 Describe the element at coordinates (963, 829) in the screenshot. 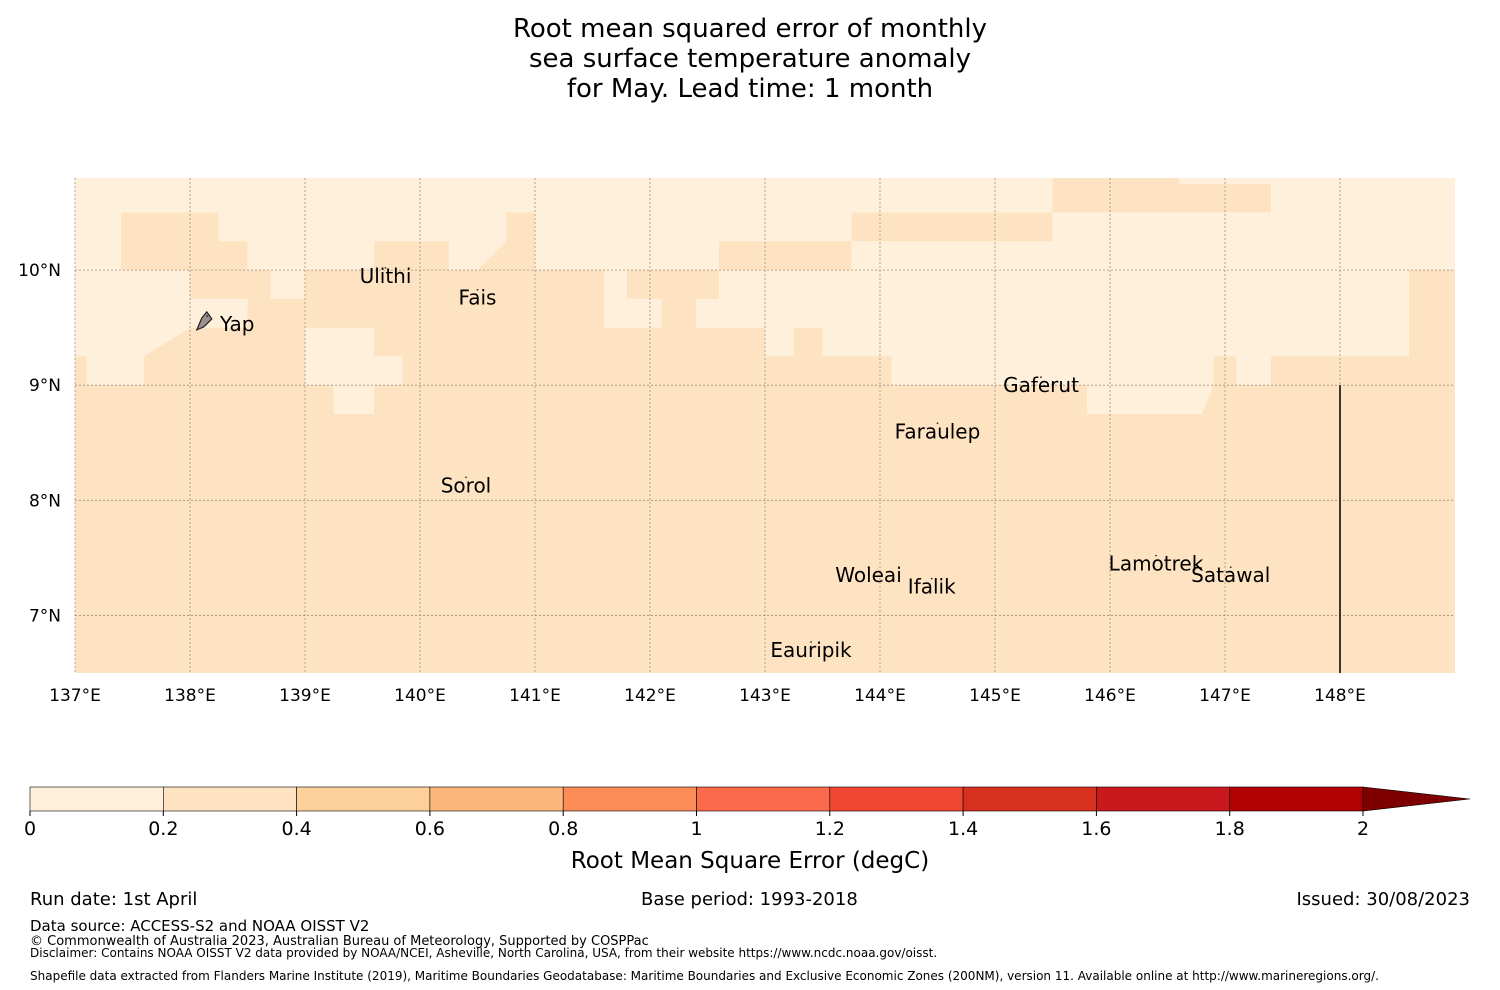

I see `colorbar-tick-label: 1.4` at that location.